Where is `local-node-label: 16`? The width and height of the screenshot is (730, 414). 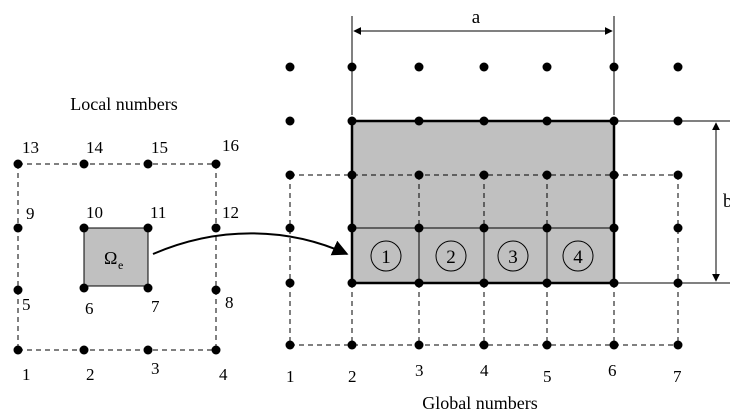 local-node-label: 16 is located at coordinates (230, 145).